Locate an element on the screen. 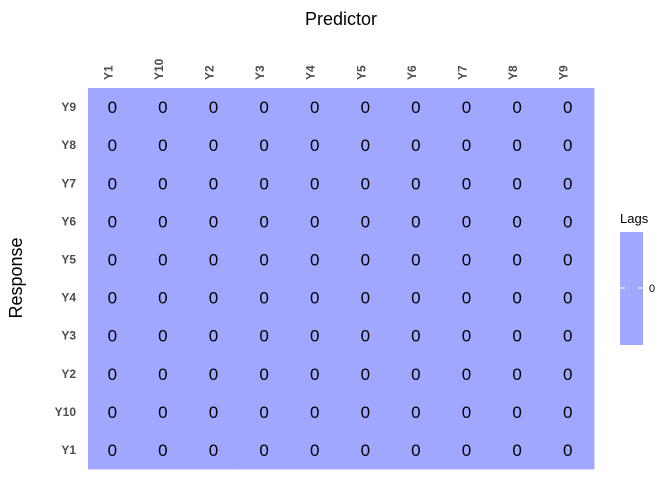 This screenshot has height=480, width=672. x-tick-label: Y5 is located at coordinates (361, 72).